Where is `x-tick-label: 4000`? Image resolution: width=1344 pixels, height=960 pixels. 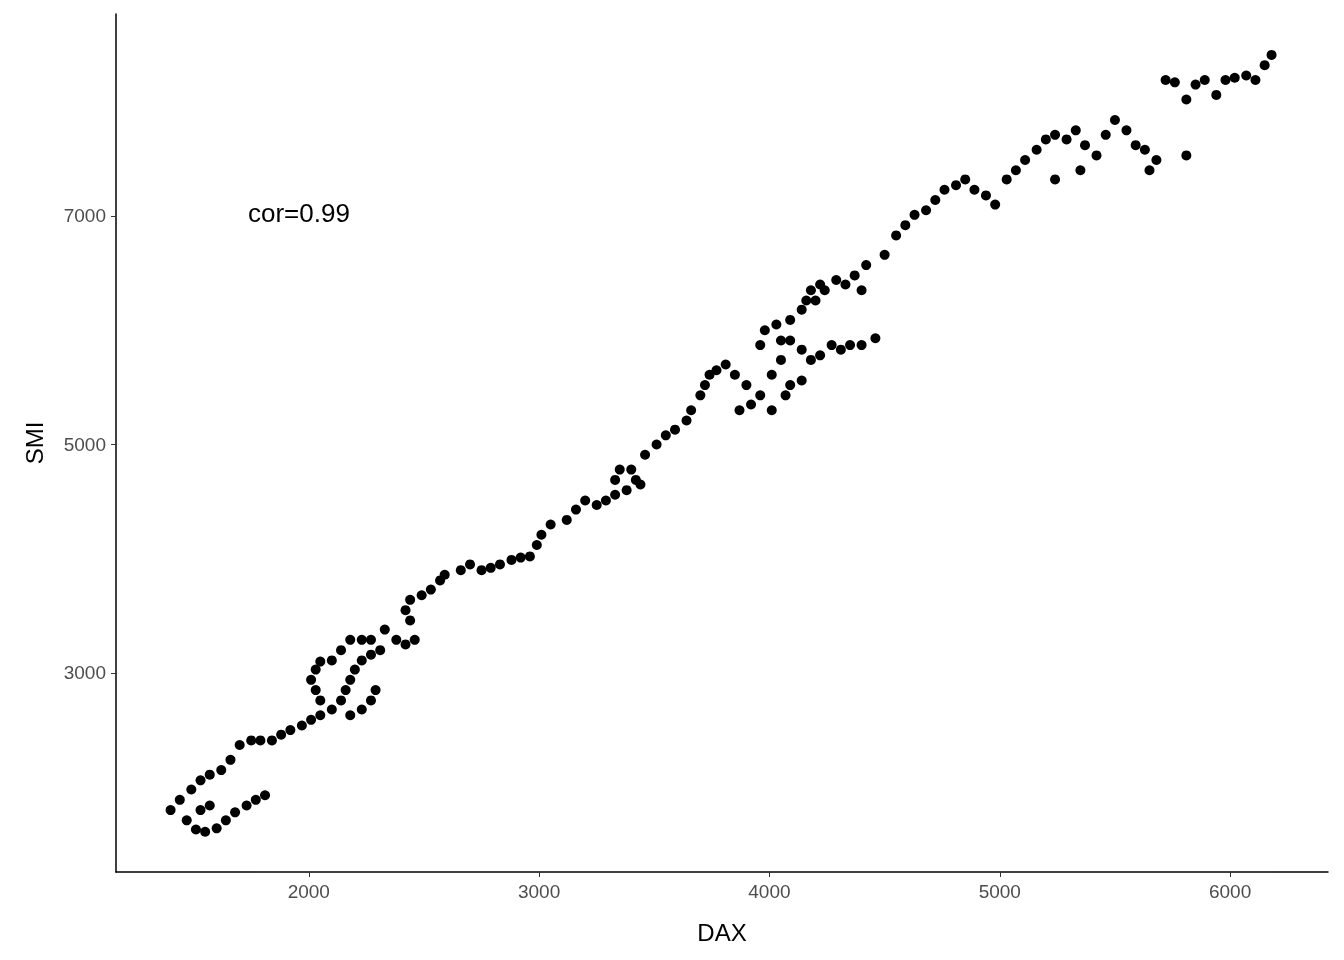
x-tick-label: 4000 is located at coordinates (769, 891).